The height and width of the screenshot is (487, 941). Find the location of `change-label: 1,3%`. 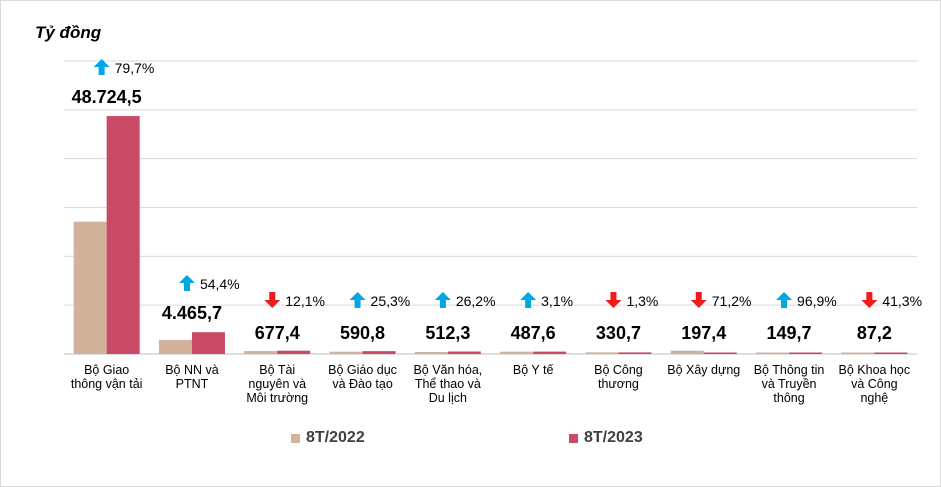

change-label: 1,3% is located at coordinates (642, 301).